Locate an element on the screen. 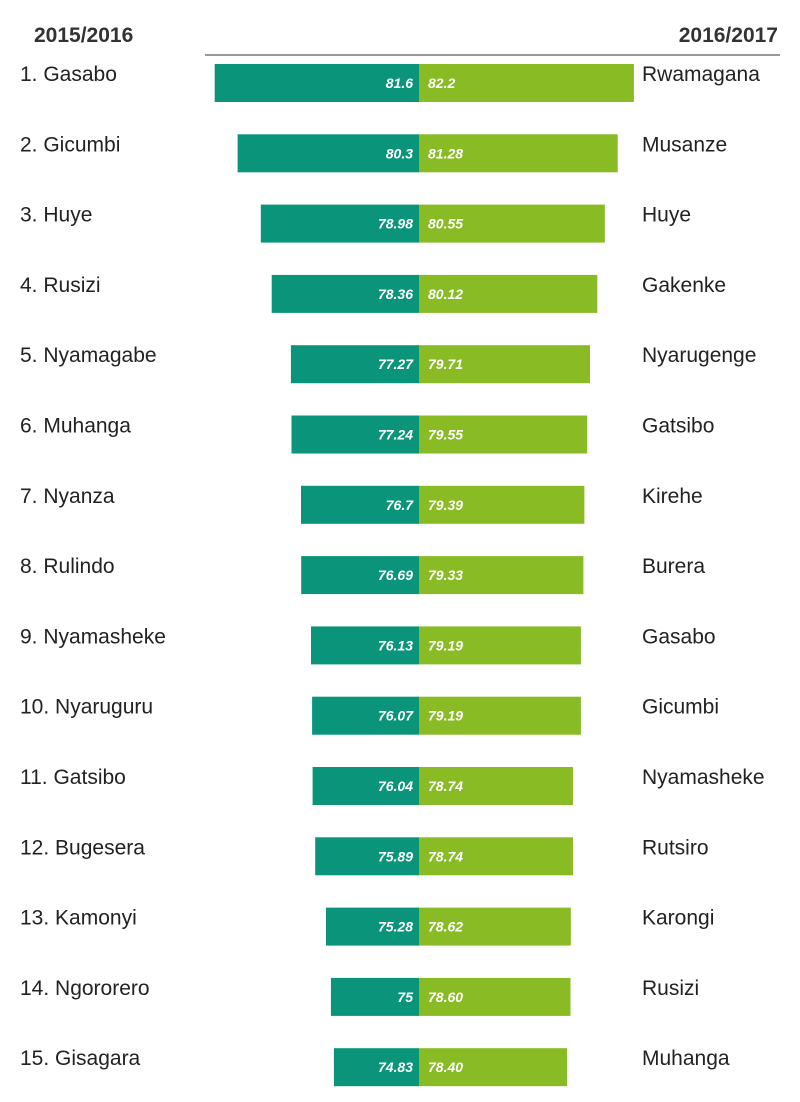 Image resolution: width=800 pixels, height=1102 pixels. left-header: 2015/2016 is located at coordinates (83, 35).